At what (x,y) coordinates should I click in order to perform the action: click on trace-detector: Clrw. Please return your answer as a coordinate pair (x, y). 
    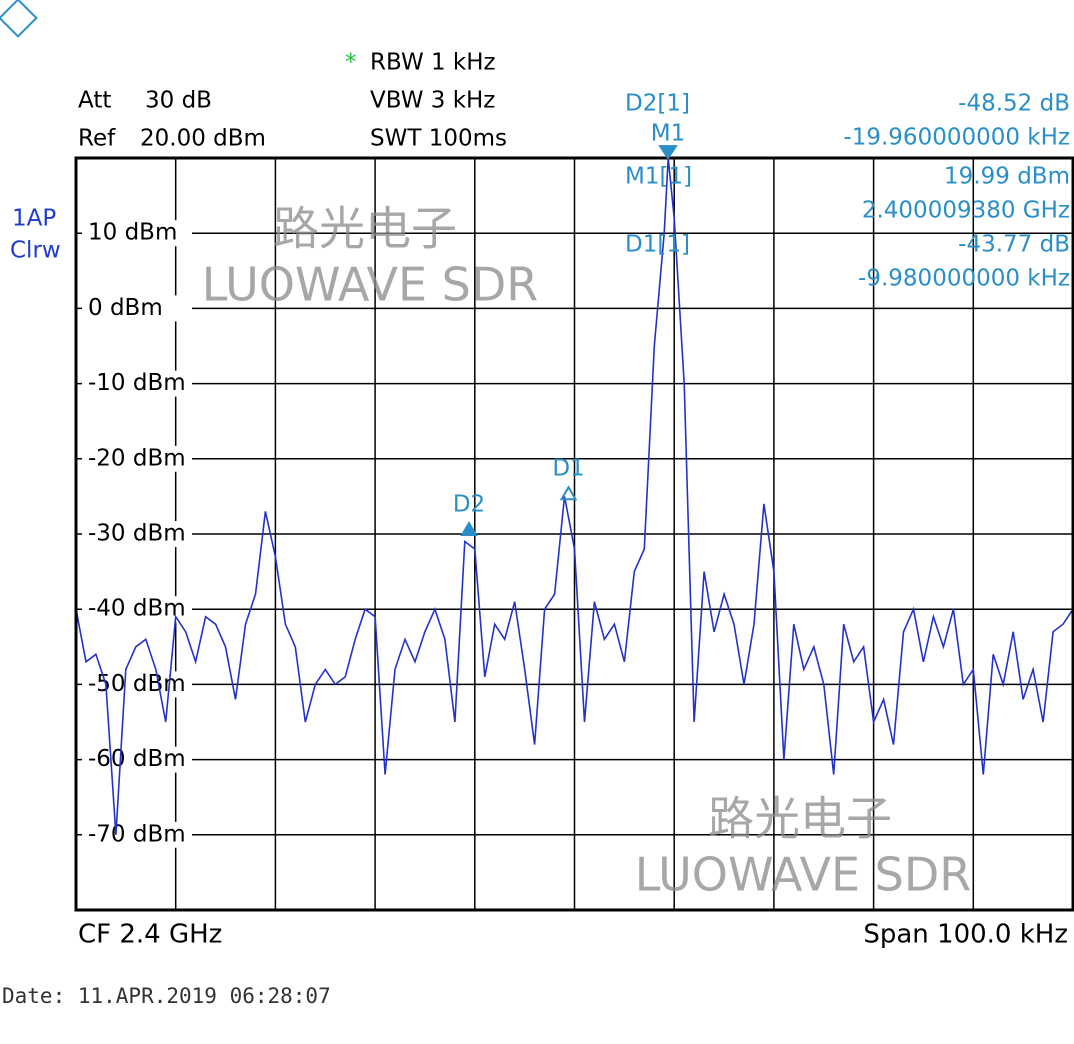
    Looking at the image, I should click on (35, 251).